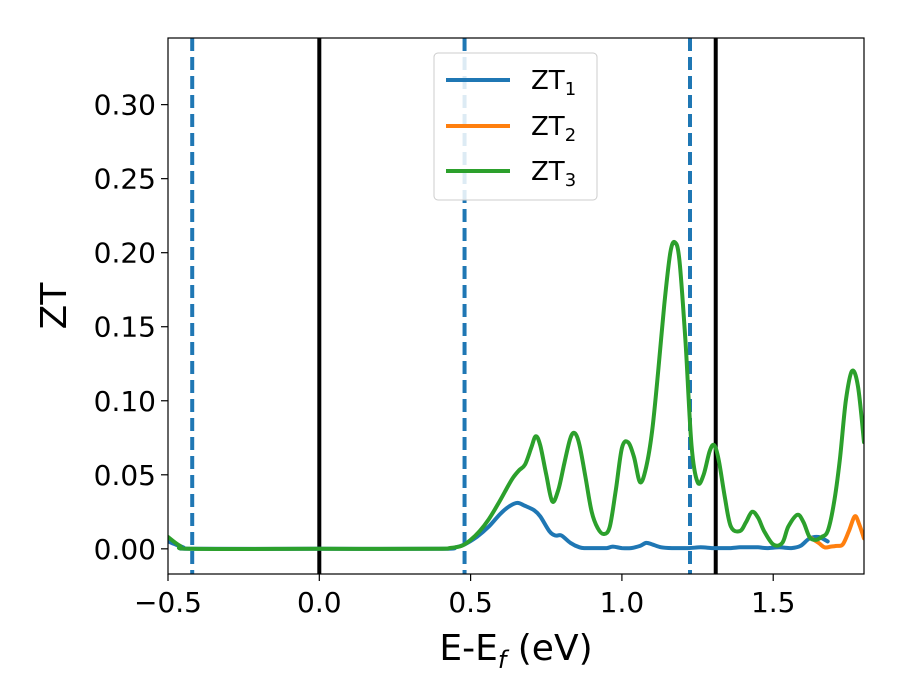 The height and width of the screenshot is (700, 900). I want to click on y-tick-label: 0.30, so click(125, 105).